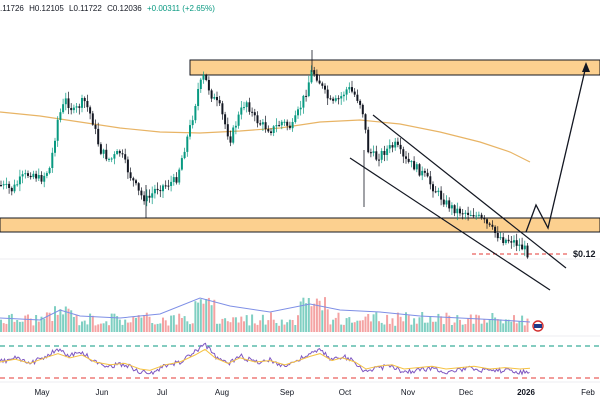 The image size is (600, 400). I want to click on high-value: H0.12105, so click(46, 8).